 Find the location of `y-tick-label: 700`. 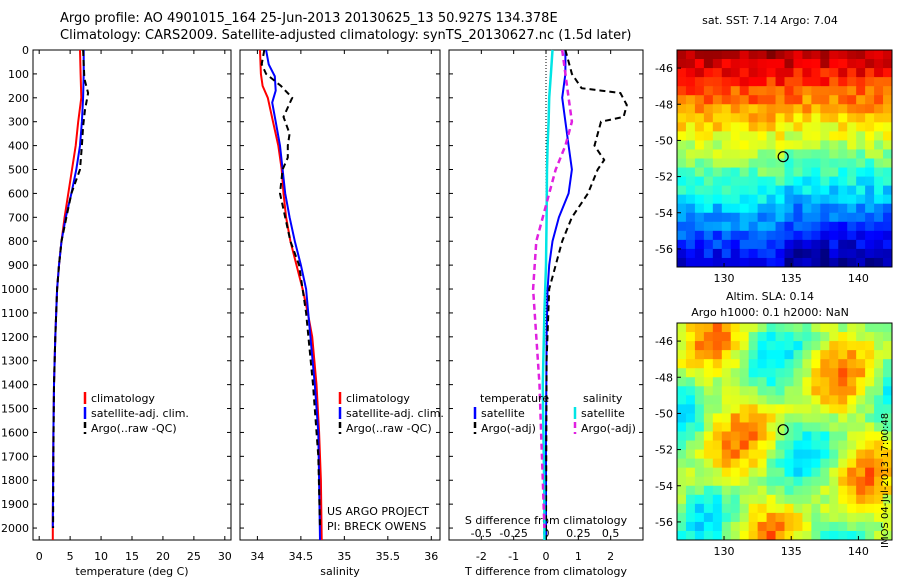

y-tick-label: 700 is located at coordinates (18, 217).